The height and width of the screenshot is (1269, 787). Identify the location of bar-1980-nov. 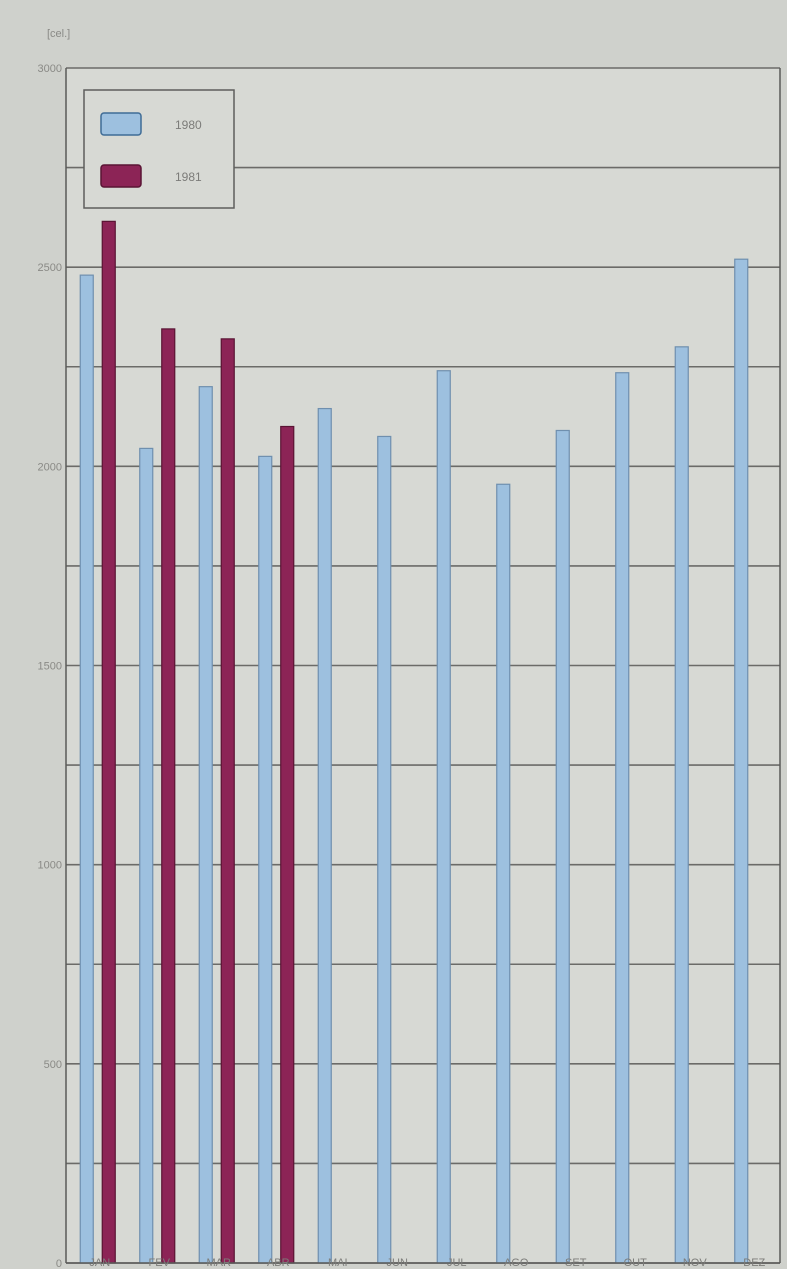
(681, 805).